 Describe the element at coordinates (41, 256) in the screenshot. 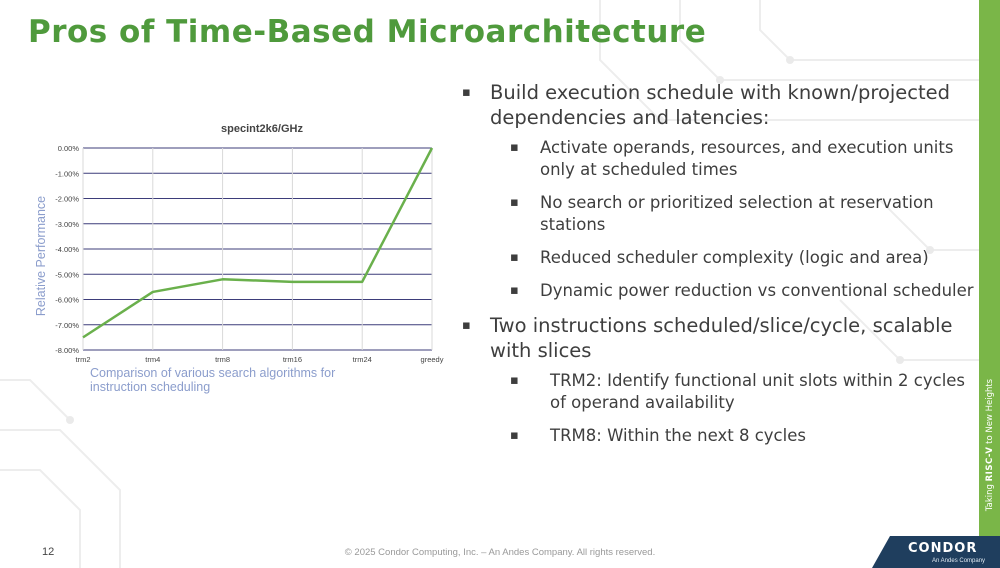

I see `chart-ylabel: Relative Performance` at that location.